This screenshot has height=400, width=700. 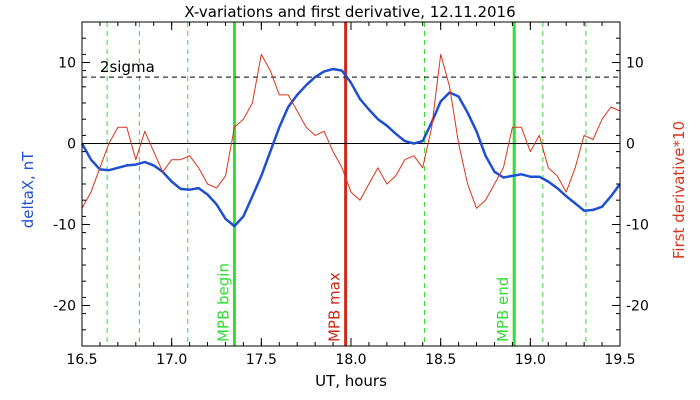 I want to click on marker-labels: MPB begin MPB max MPB end, so click(x=363, y=302).